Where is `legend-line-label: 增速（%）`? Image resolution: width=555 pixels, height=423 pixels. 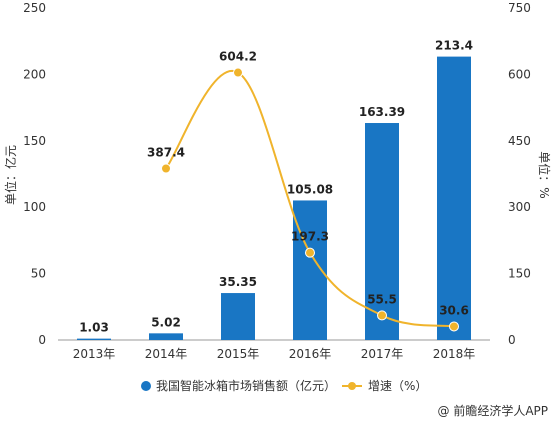
legend-line-label: 增速（%） is located at coordinates (397, 386).